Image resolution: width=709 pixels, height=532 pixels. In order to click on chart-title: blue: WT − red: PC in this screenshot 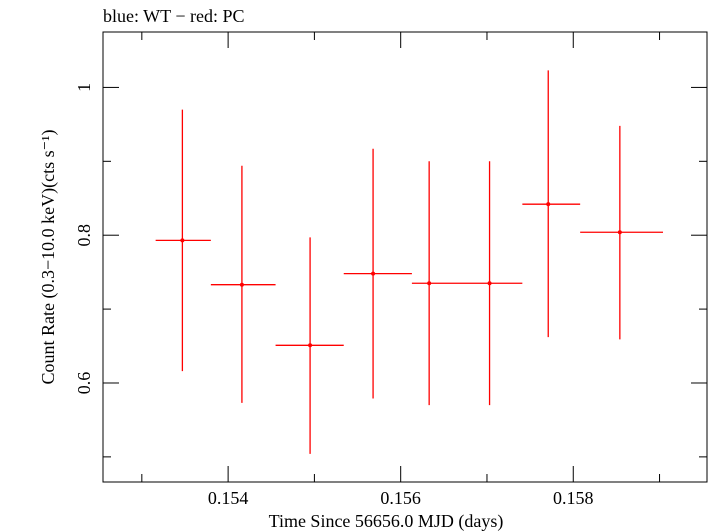, I will do `click(173, 16)`.